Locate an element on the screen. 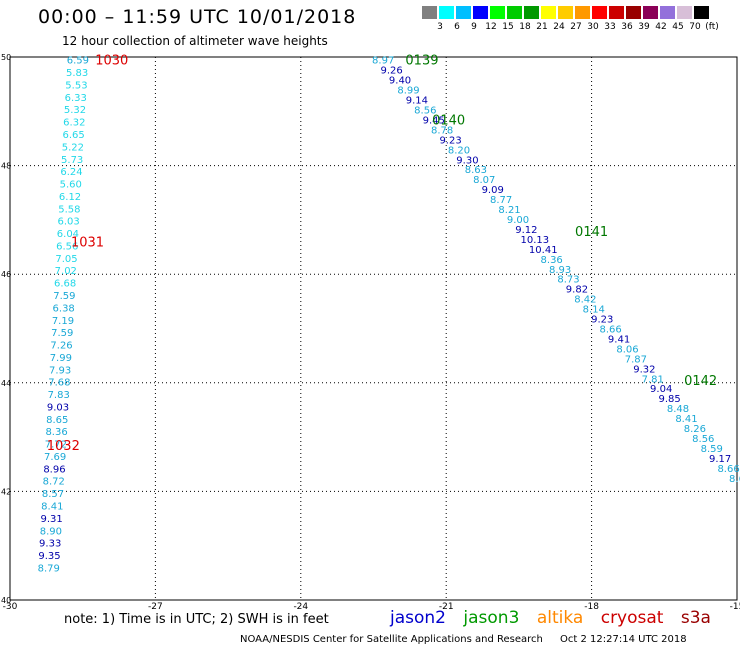 The image size is (740, 650). scale-label: 24 is located at coordinates (559, 27).